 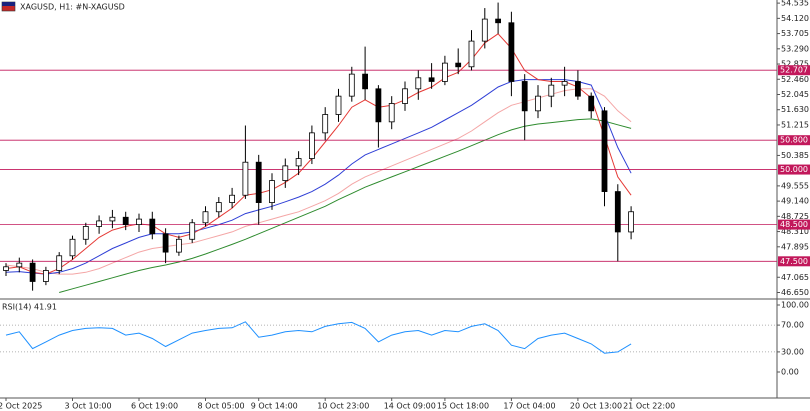 I want to click on y-tick-label: 52.460, so click(x=795, y=79).